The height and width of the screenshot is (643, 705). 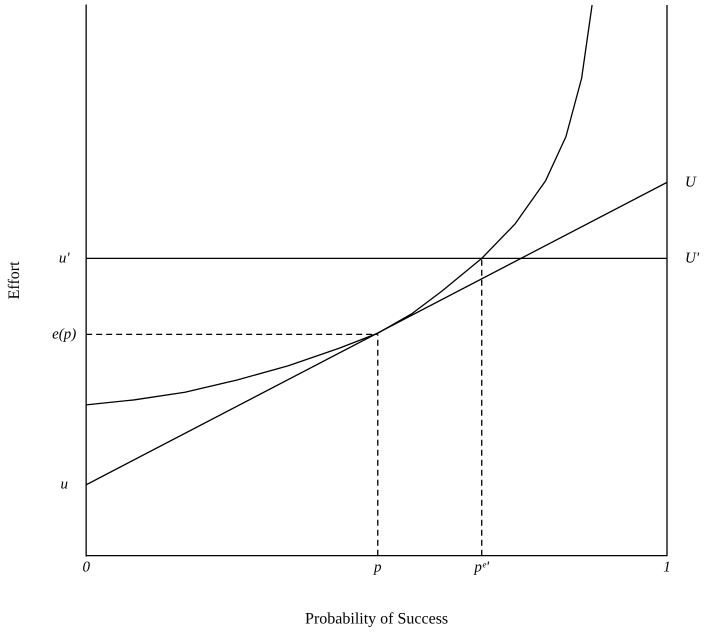 What do you see at coordinates (64, 258) in the screenshot?
I see `text: u'` at bounding box center [64, 258].